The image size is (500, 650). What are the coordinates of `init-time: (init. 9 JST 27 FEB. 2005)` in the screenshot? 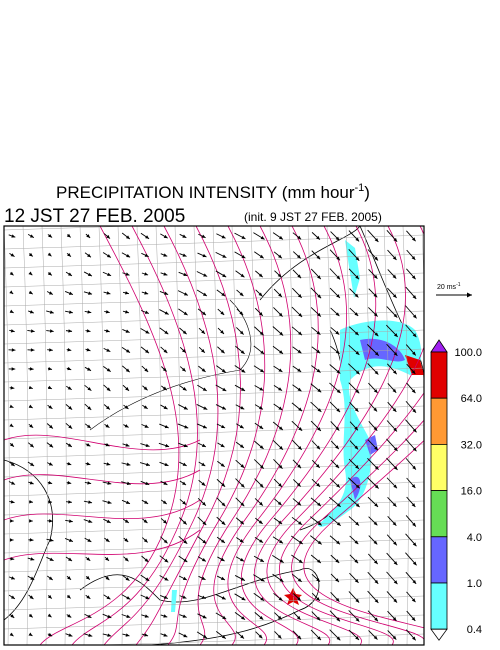 It's located at (313, 217).